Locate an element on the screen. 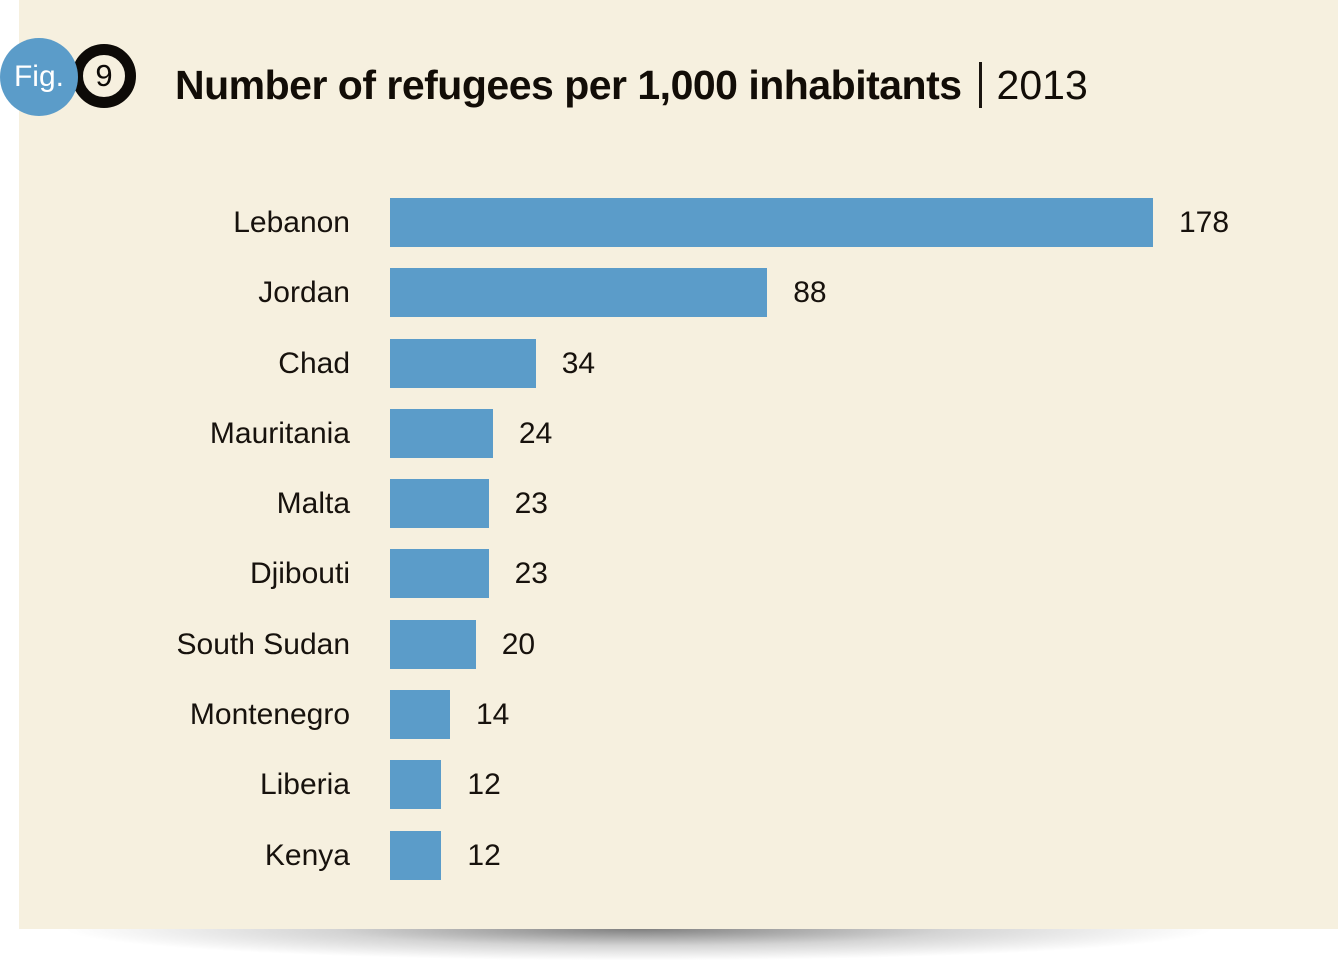 This screenshot has width=1338, height=977. bar-value: 34 is located at coordinates (578, 363).